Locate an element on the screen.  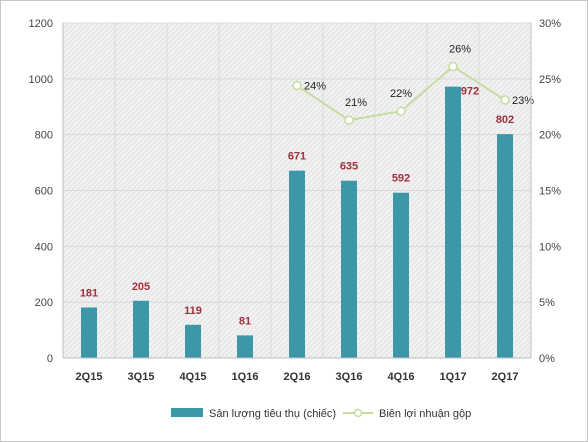
y-right-tick-label: 25% is located at coordinates (550, 80).